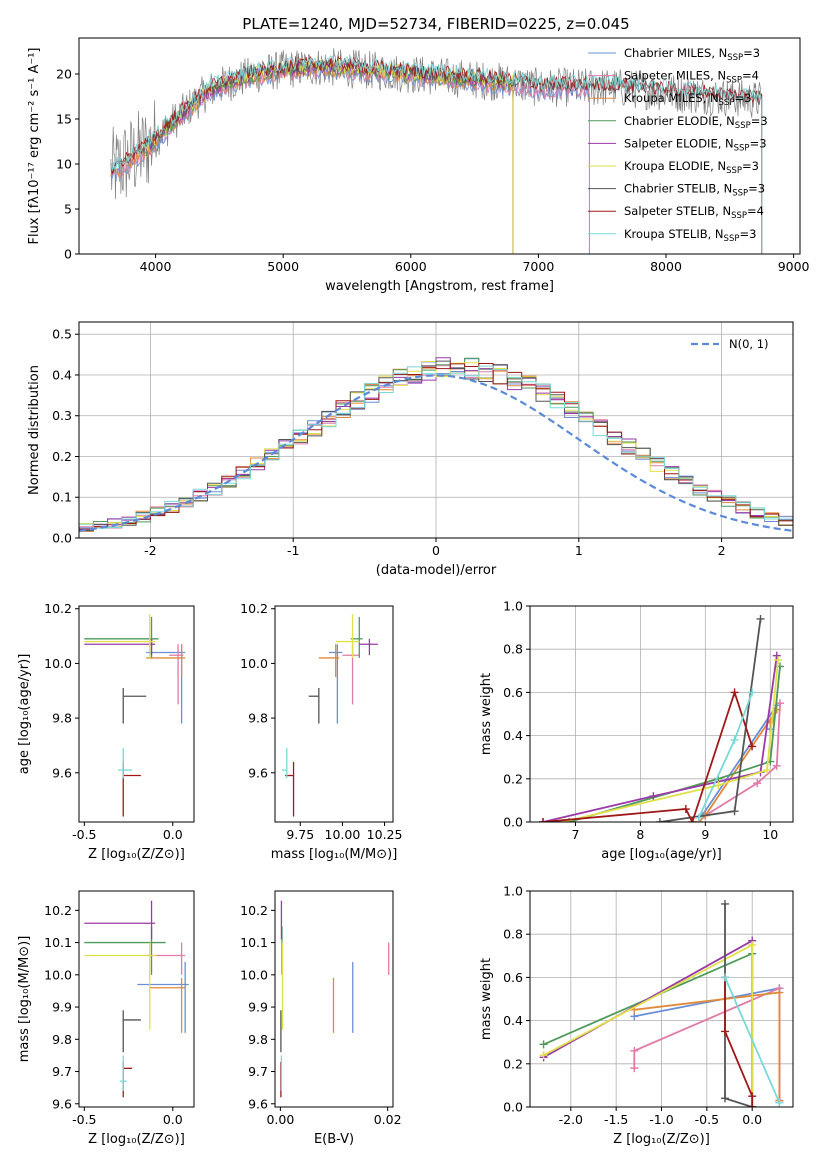 The width and height of the screenshot is (819, 1170). I want to click on residual-histogram, so click(436, 446).